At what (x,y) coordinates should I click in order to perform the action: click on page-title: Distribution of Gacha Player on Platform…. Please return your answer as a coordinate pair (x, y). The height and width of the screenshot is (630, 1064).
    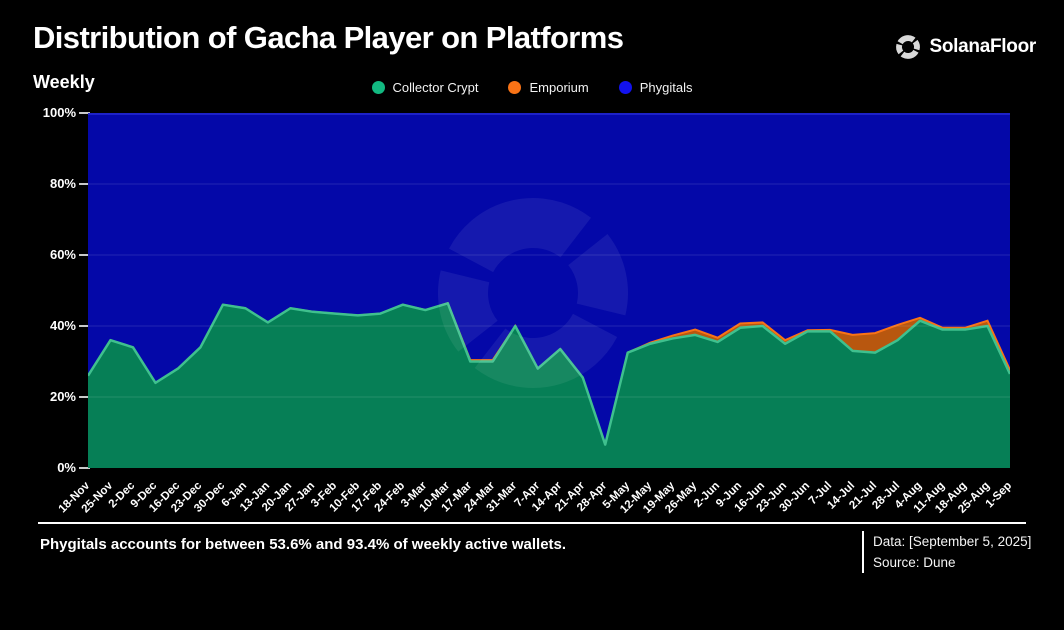
    Looking at the image, I should click on (328, 37).